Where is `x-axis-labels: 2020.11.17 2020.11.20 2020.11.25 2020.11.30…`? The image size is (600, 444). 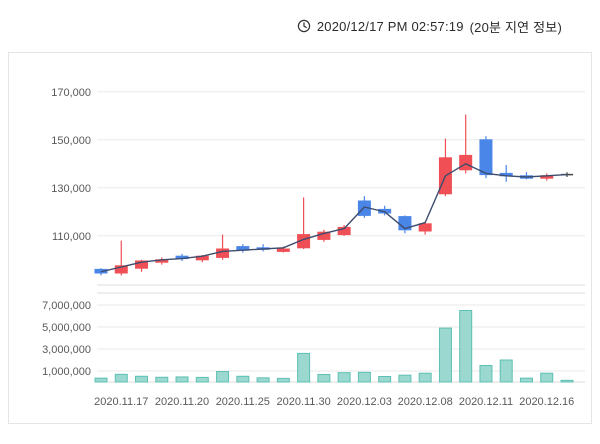 x-axis-labels: 2020.11.17 2020.11.20 2020.11.25 2020.11.30… is located at coordinates (334, 402).